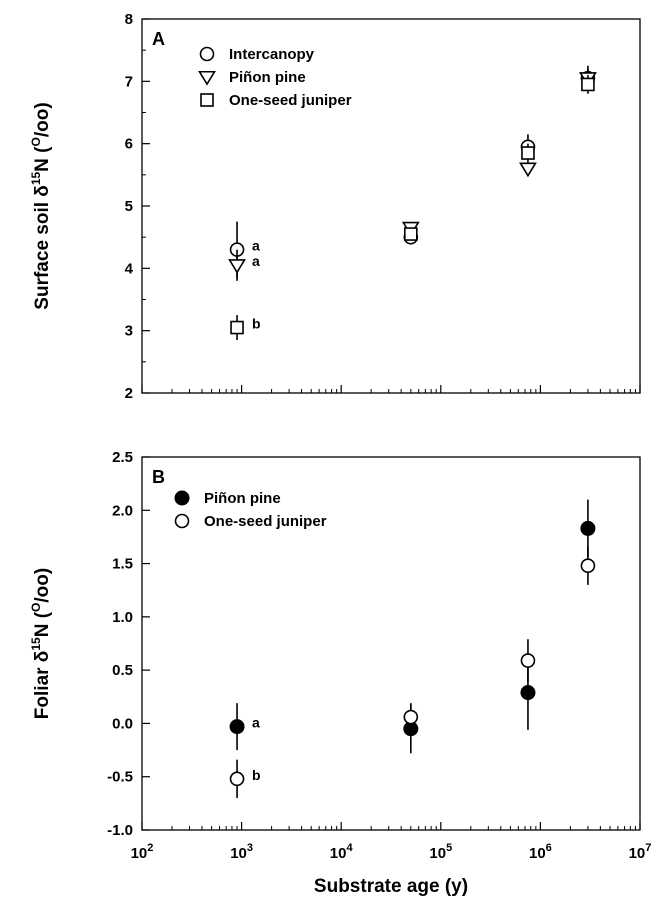 The image size is (662, 907). Describe the element at coordinates (349, 848) in the screenshot. I see `x-tick-exp: 4` at that location.